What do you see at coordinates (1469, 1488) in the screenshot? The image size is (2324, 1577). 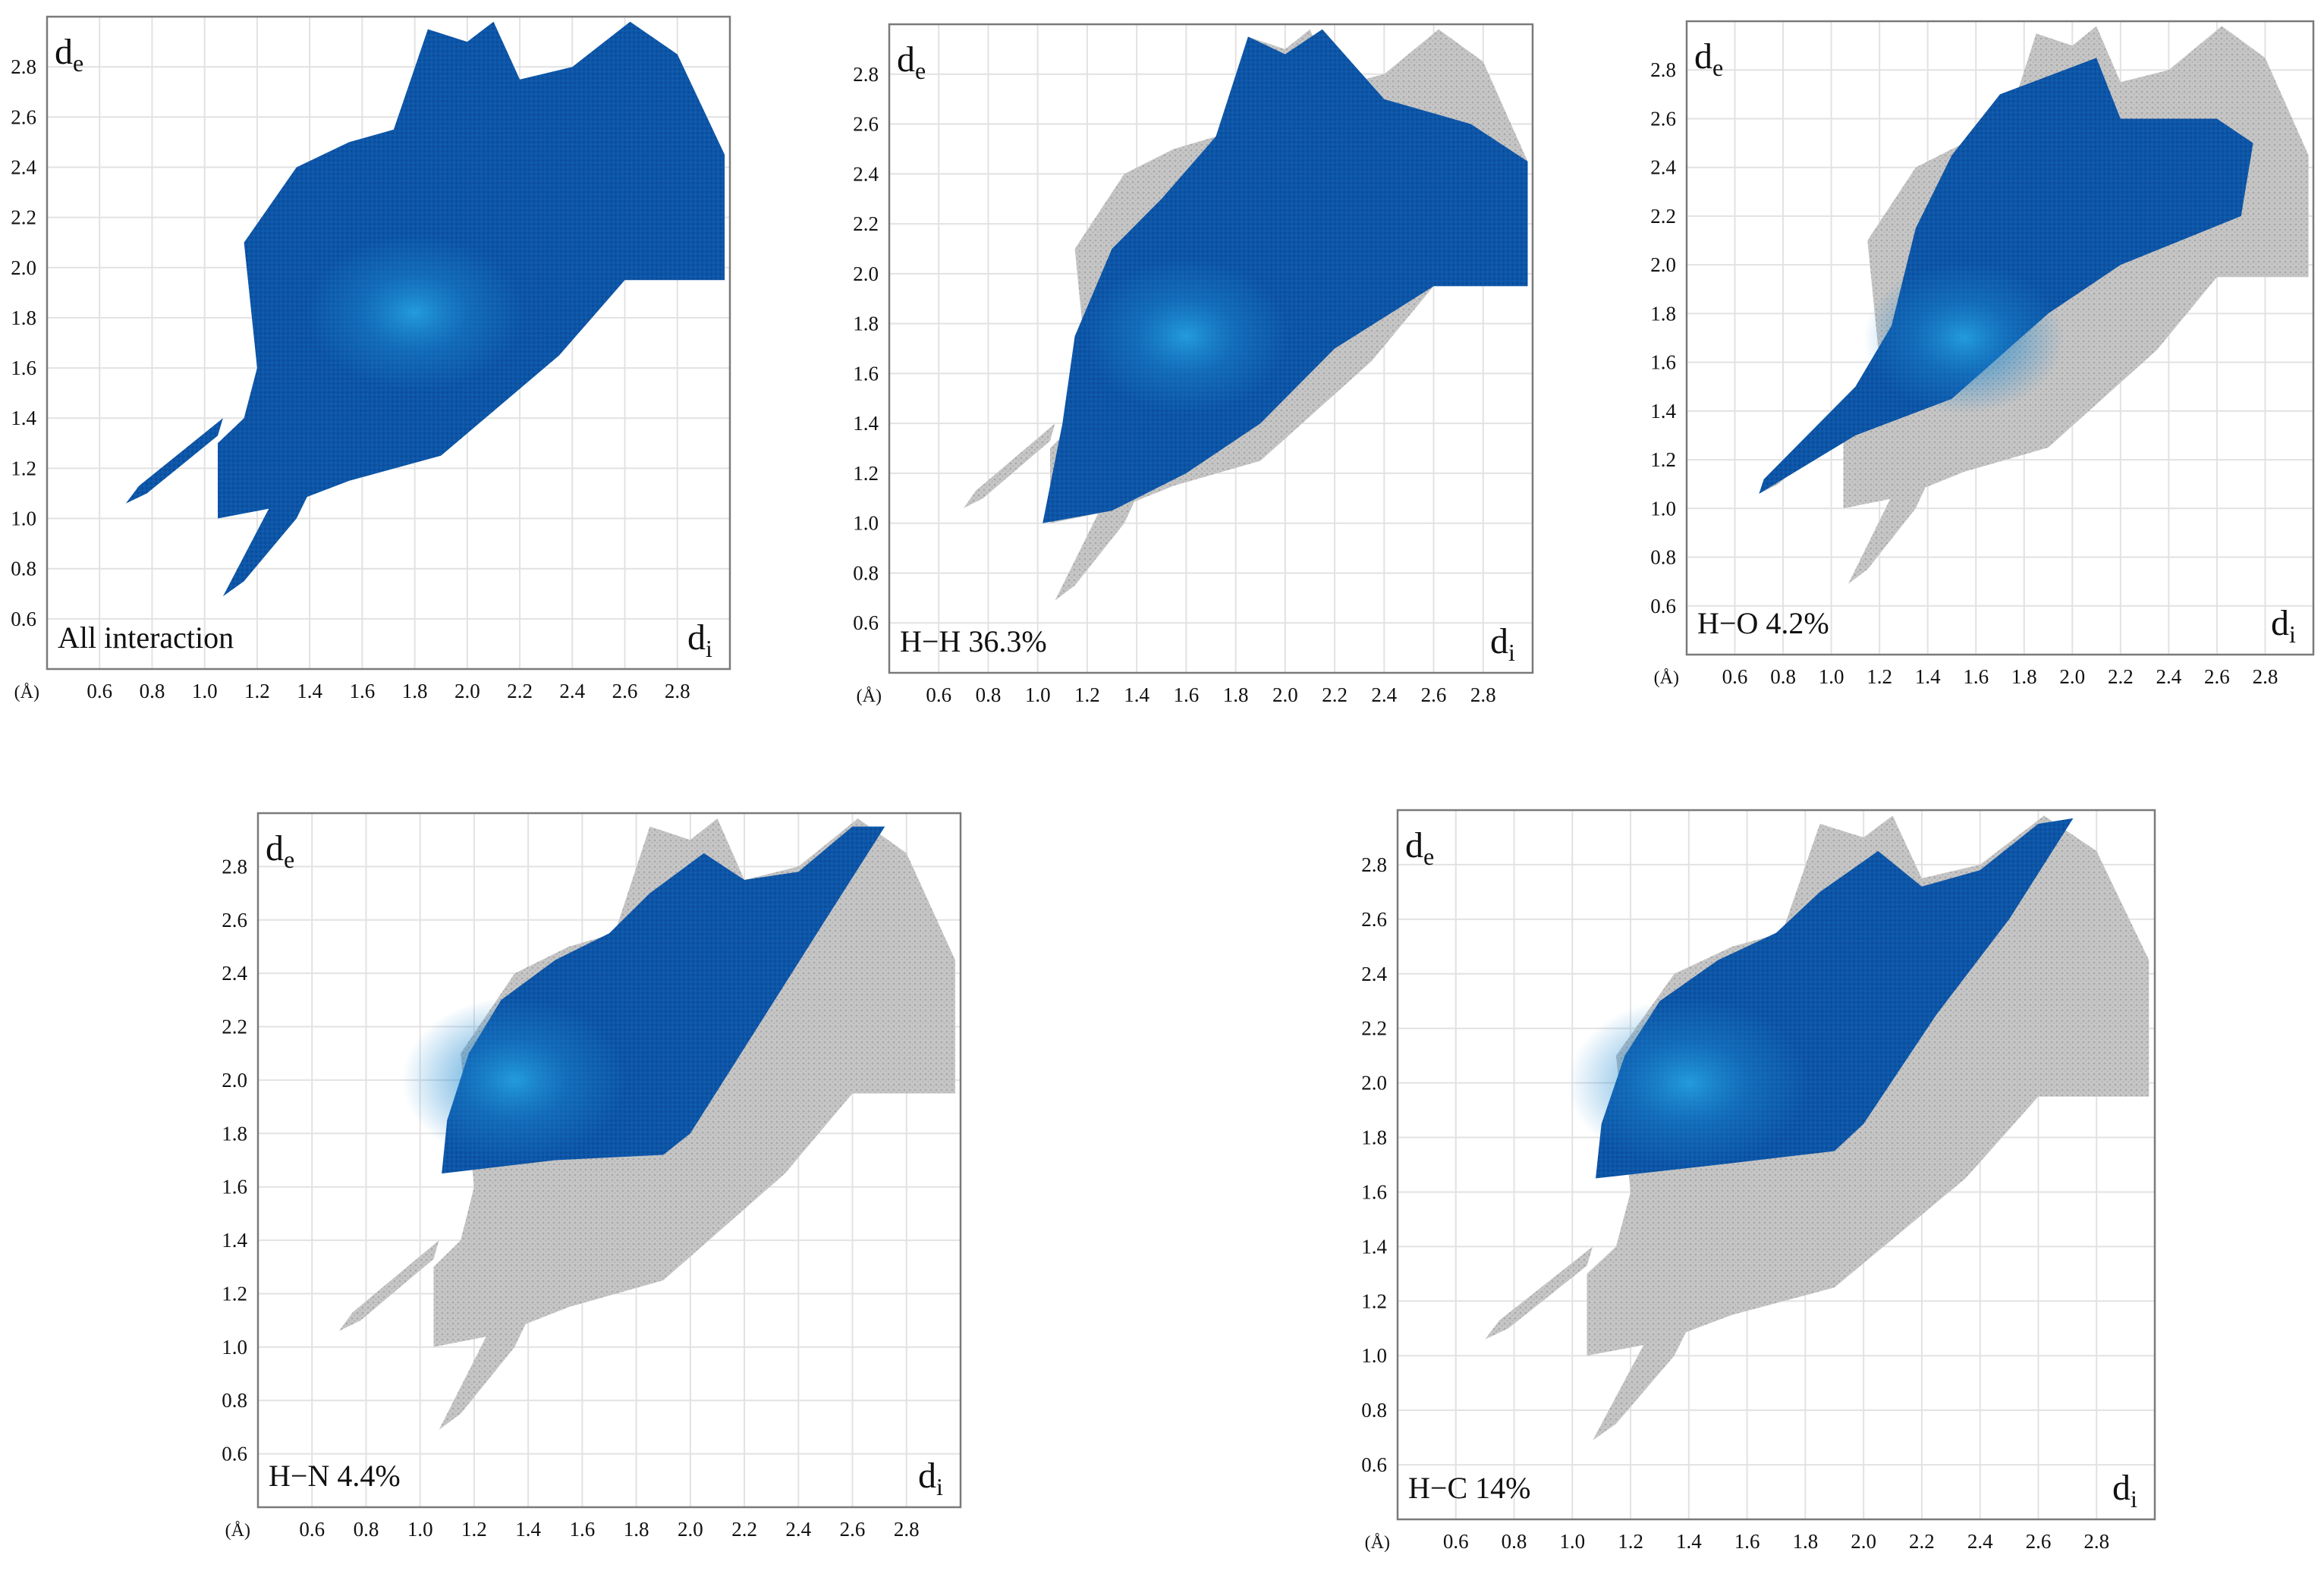 I see `panel-label: H−C 14%` at bounding box center [1469, 1488].